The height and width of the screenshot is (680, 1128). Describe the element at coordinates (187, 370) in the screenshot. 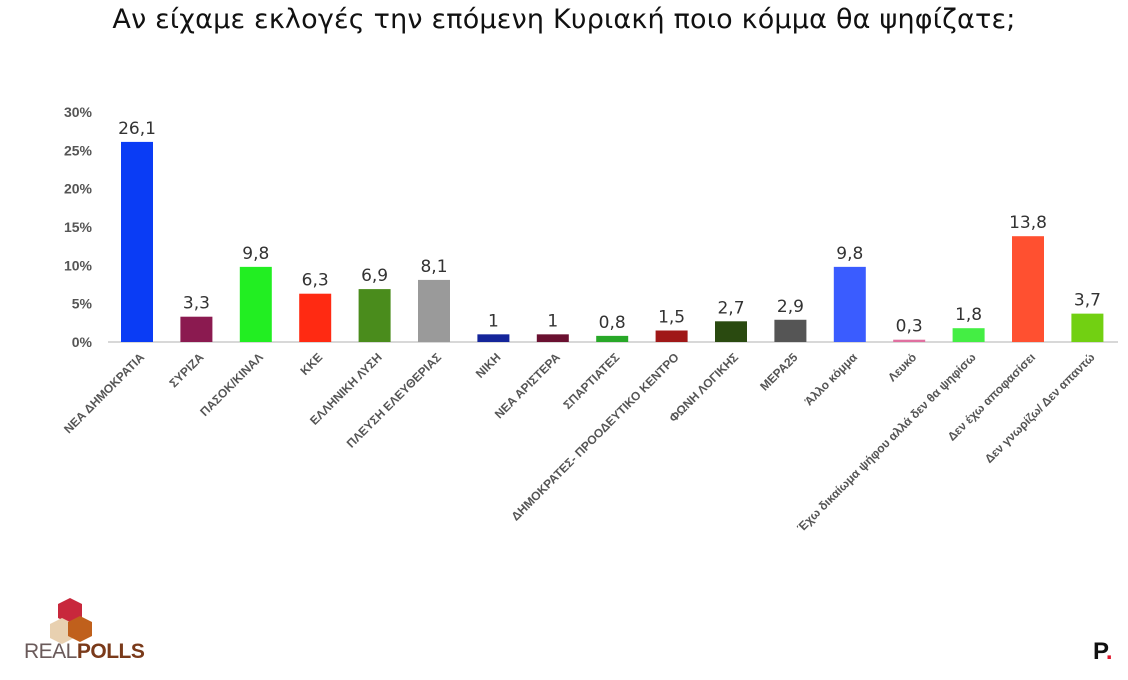

I see `category-label: ΣΥΡΙΖΑ` at that location.